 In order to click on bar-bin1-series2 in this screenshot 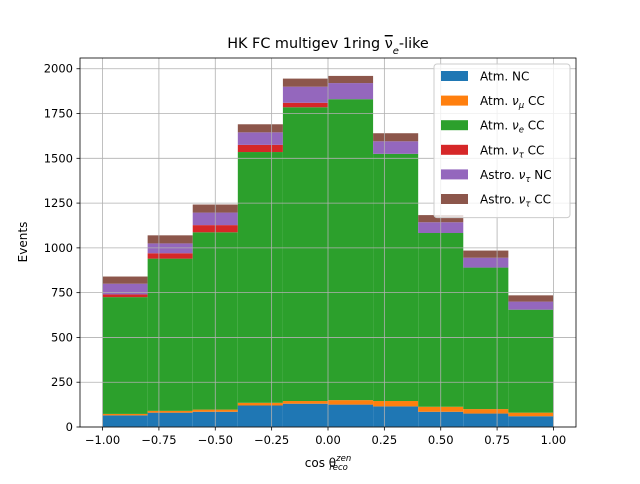, I will do `click(170, 334)`.